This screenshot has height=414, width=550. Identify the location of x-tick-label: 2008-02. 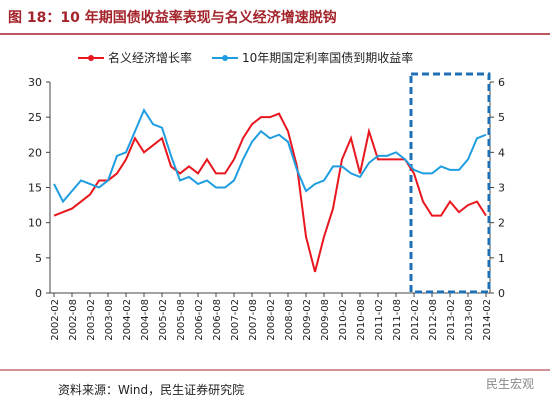
(271, 320).